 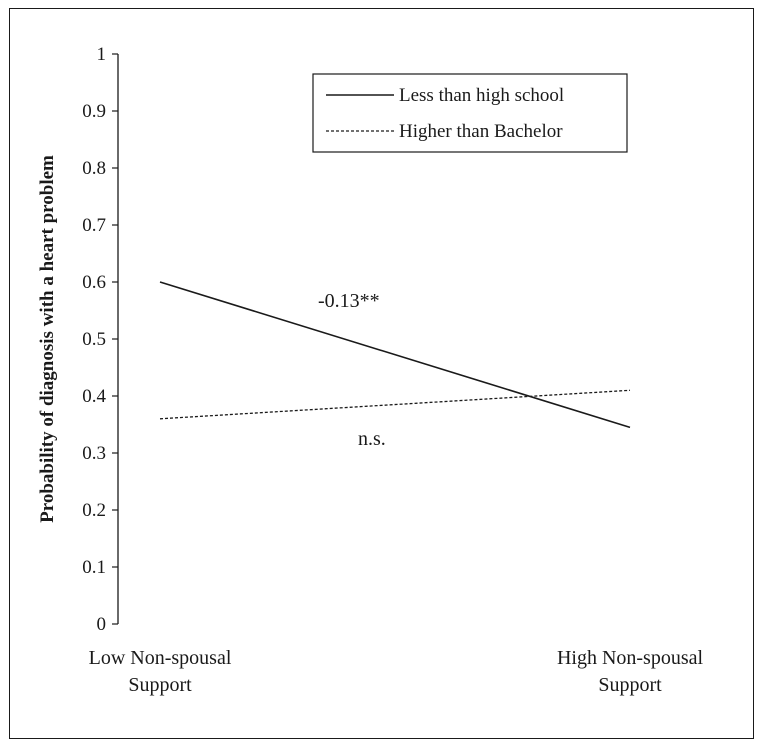 What do you see at coordinates (630, 658) in the screenshot?
I see `x-category-label: High Non-spousal` at bounding box center [630, 658].